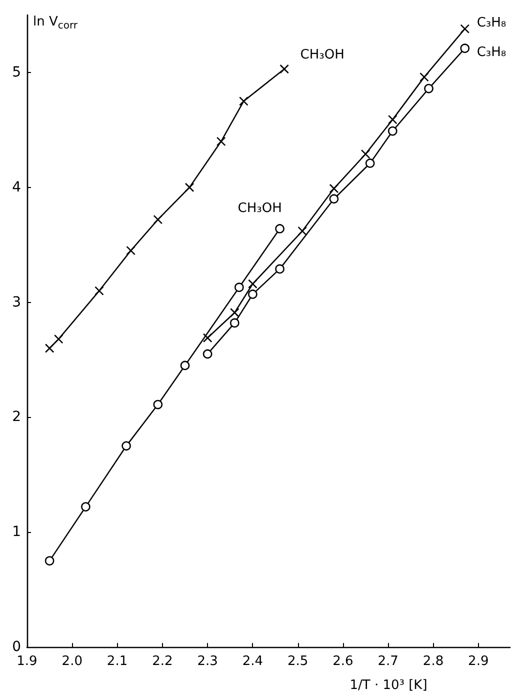 This screenshot has height=697, width=511. Describe the element at coordinates (297, 661) in the screenshot. I see `x-tick-label: 2.5` at that location.